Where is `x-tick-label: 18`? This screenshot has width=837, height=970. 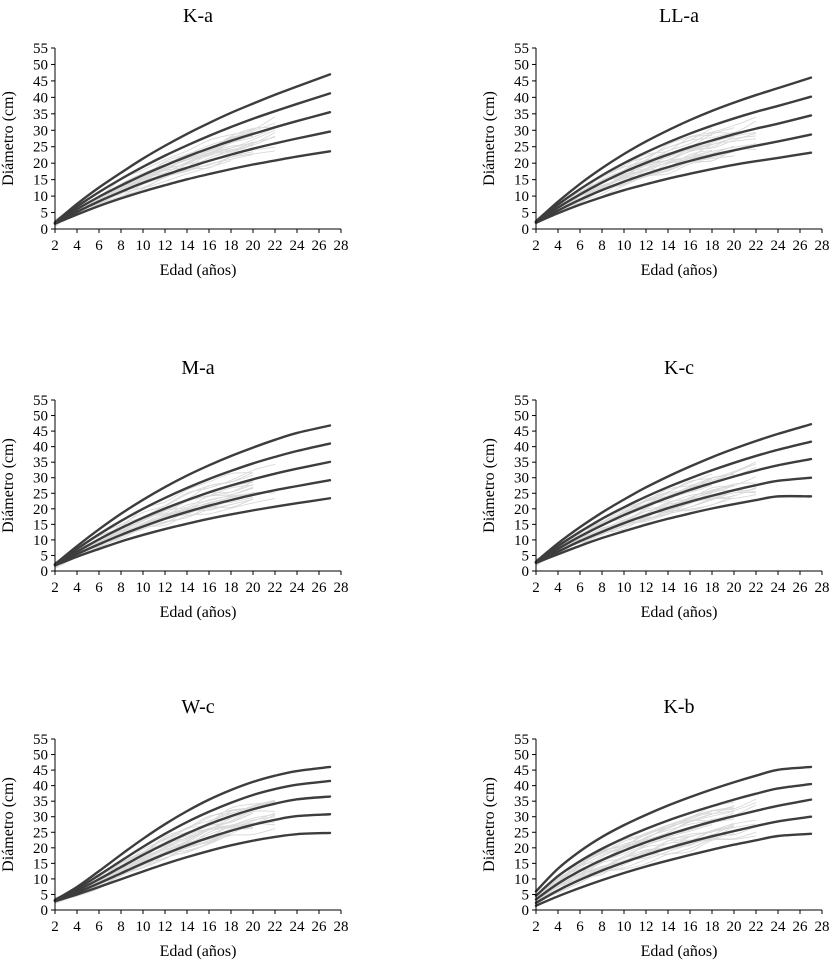
x-tick-label: 18 is located at coordinates (231, 927).